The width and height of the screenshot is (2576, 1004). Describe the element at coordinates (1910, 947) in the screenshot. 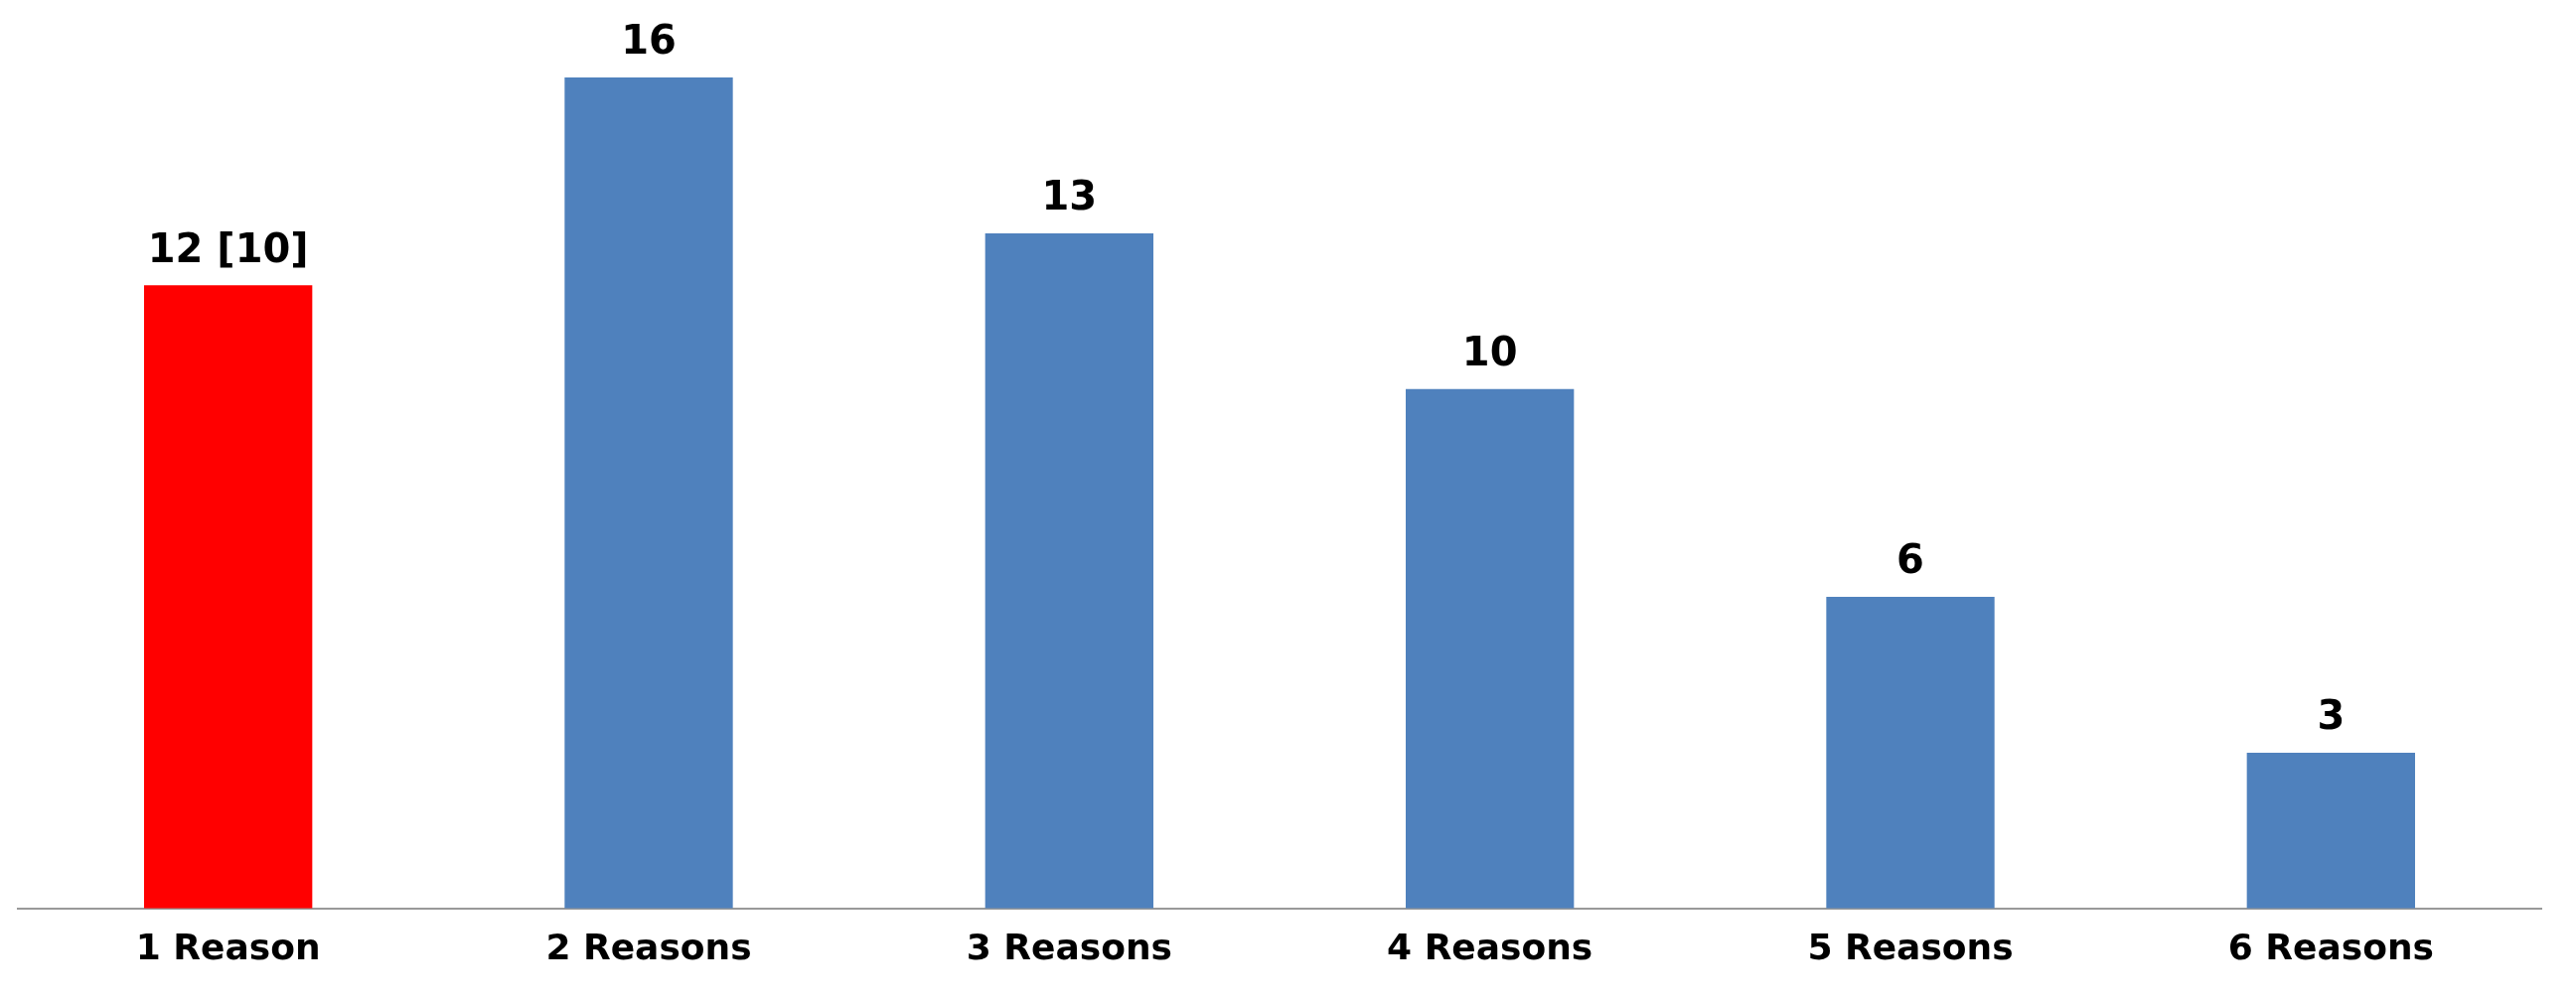

I see `x-tick-label: 5 Reasons` at that location.